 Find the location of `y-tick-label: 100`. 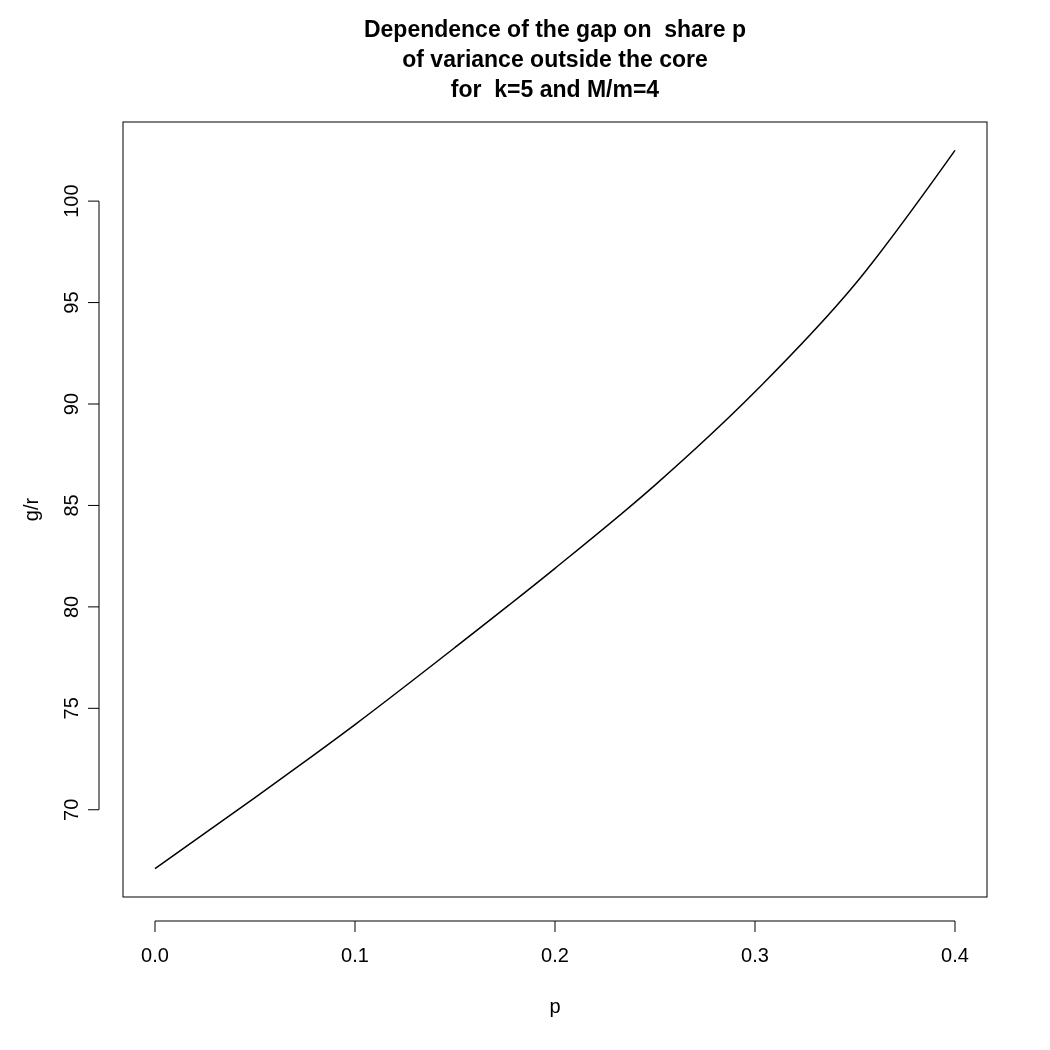

y-tick-label: 100 is located at coordinates (71, 201).